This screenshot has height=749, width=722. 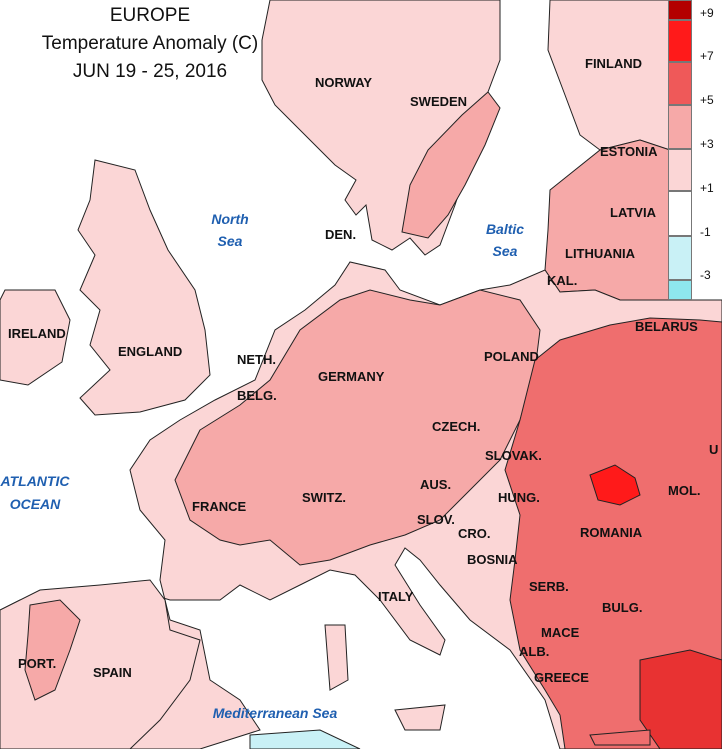 What do you see at coordinates (707, 144) in the screenshot?
I see `legend-label-plus3: +3` at bounding box center [707, 144].